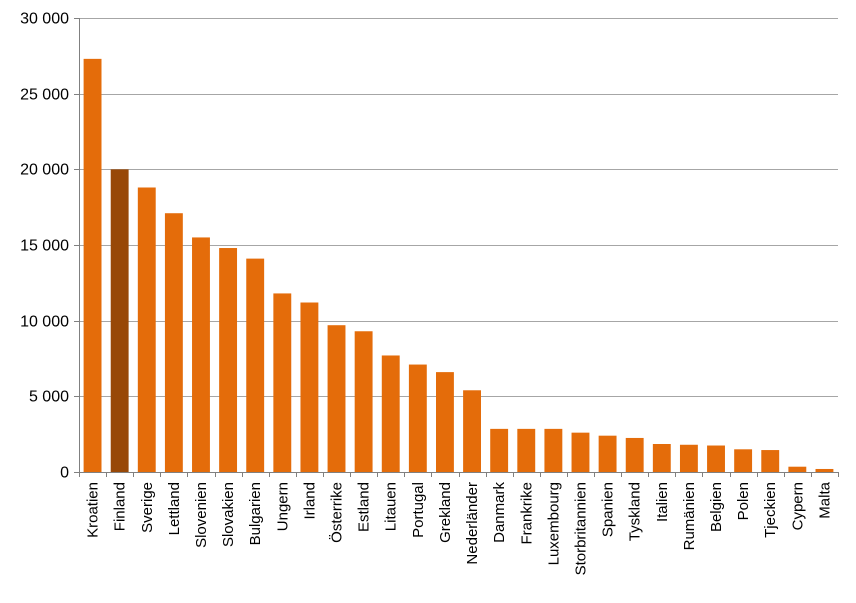  I want to click on y-tick-label: 15 000, so click(44, 246).